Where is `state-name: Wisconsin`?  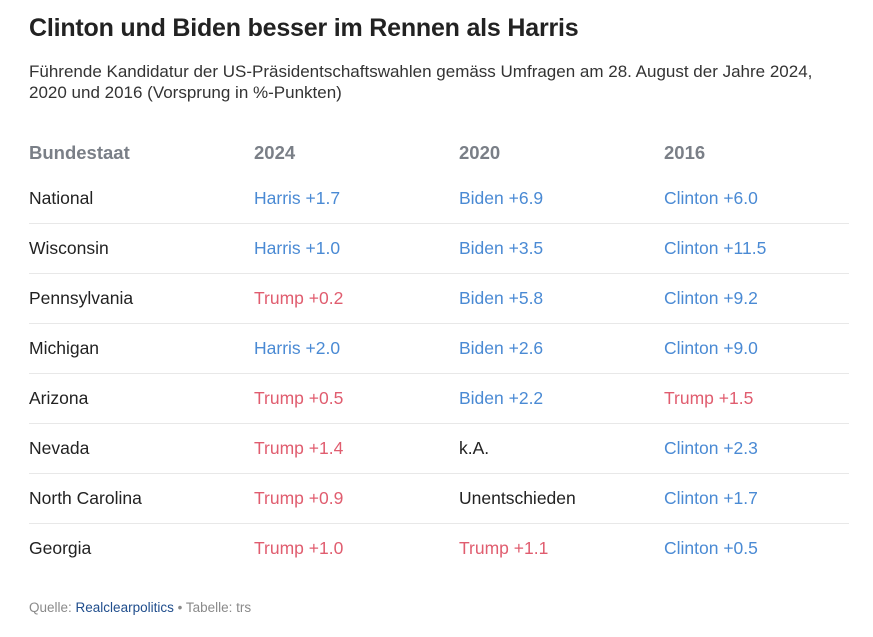 state-name: Wisconsin is located at coordinates (69, 248).